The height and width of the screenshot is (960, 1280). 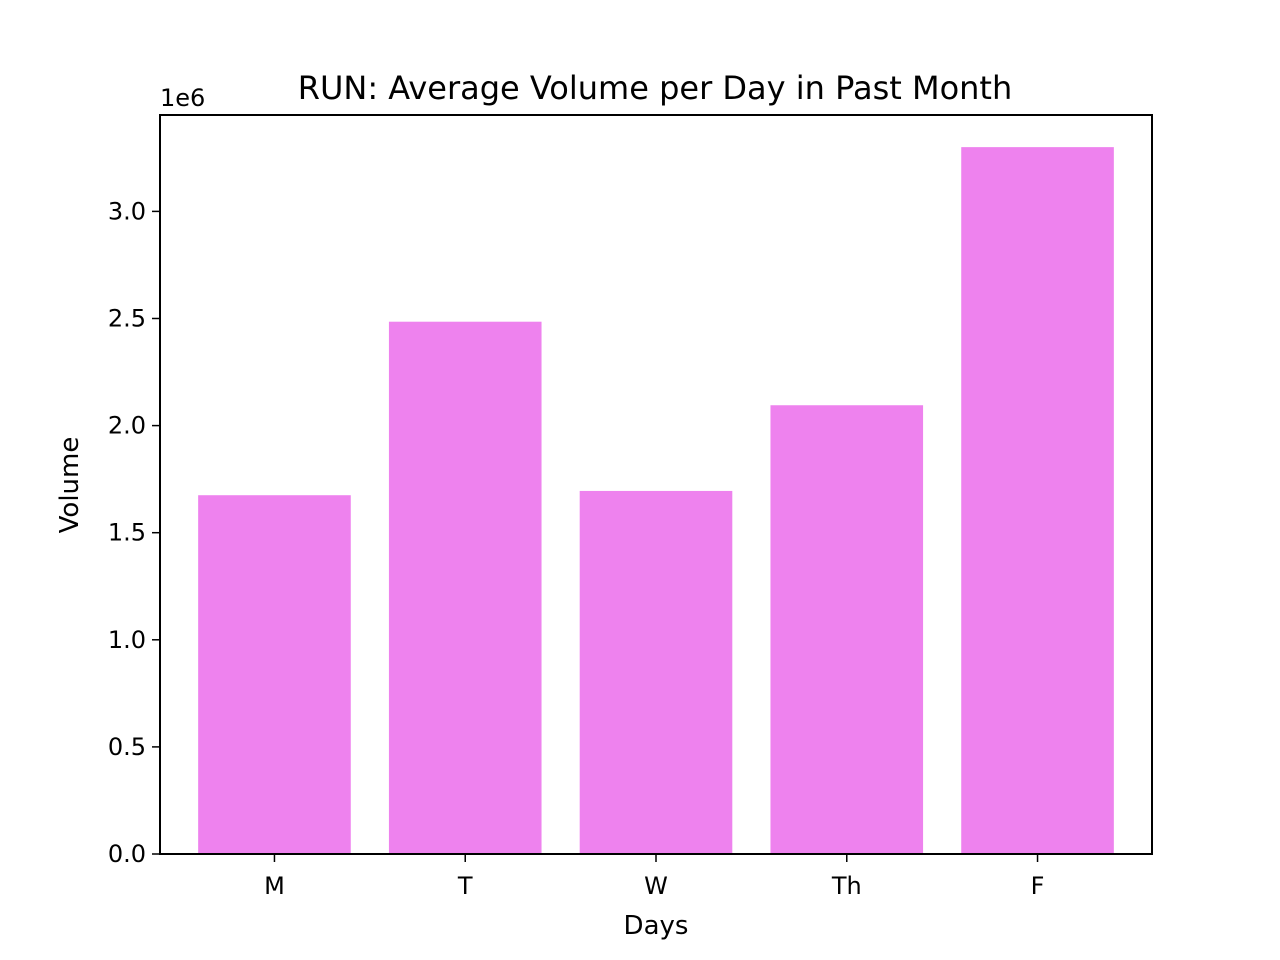 I want to click on x-tick-label-t: T, so click(x=465, y=886).